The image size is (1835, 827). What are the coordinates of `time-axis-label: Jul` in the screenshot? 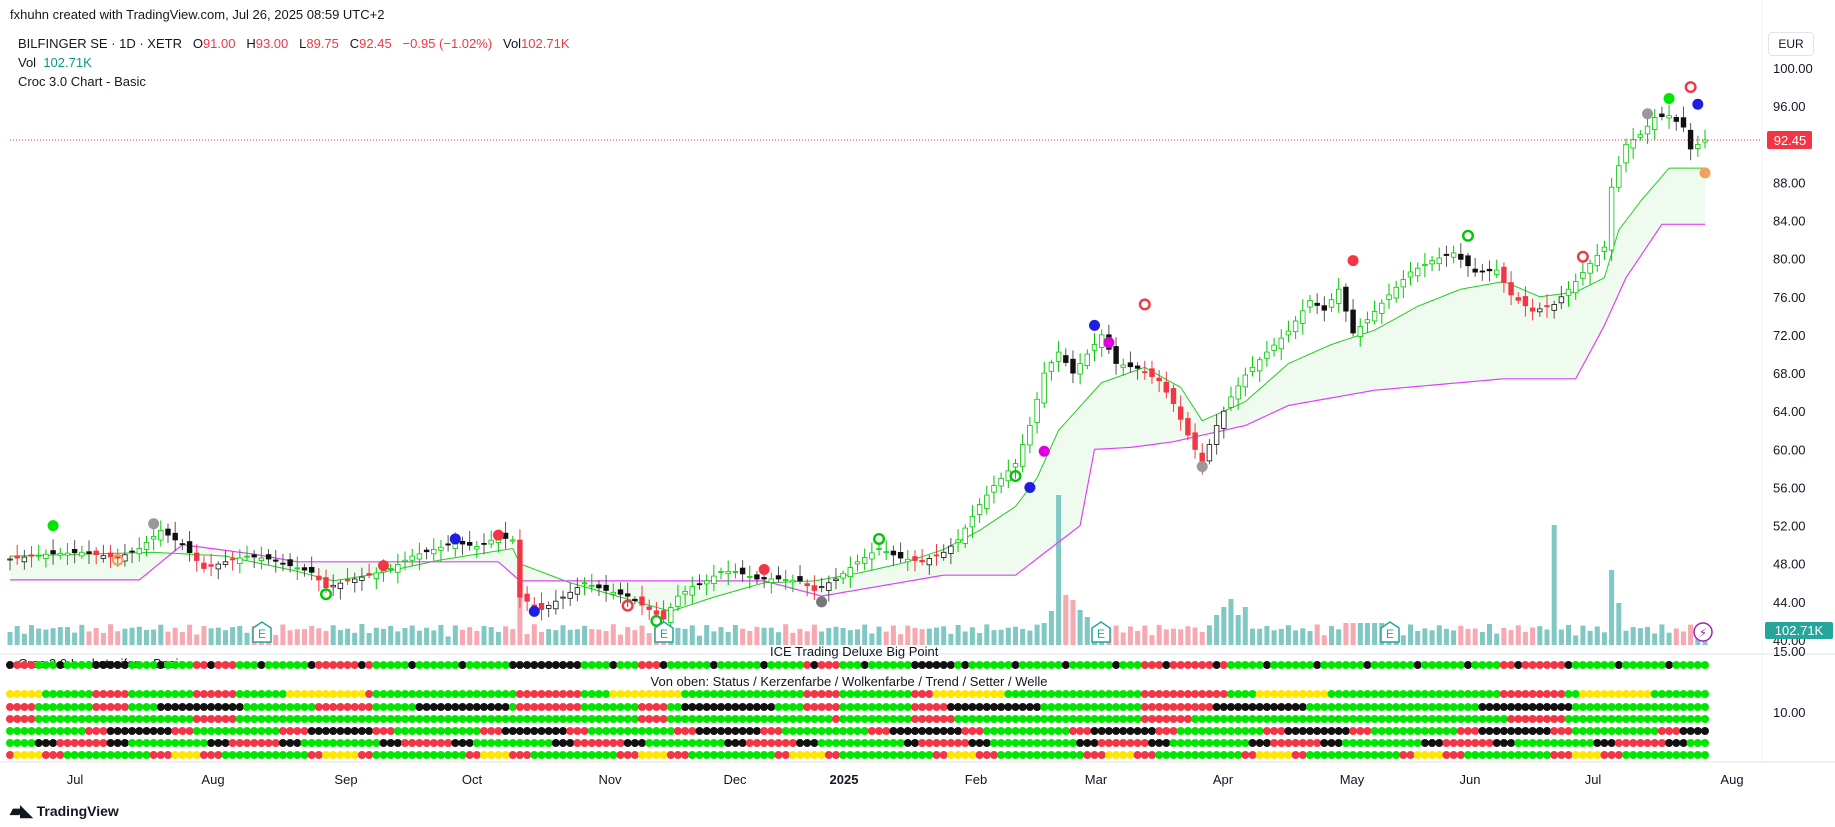 It's located at (1593, 779).